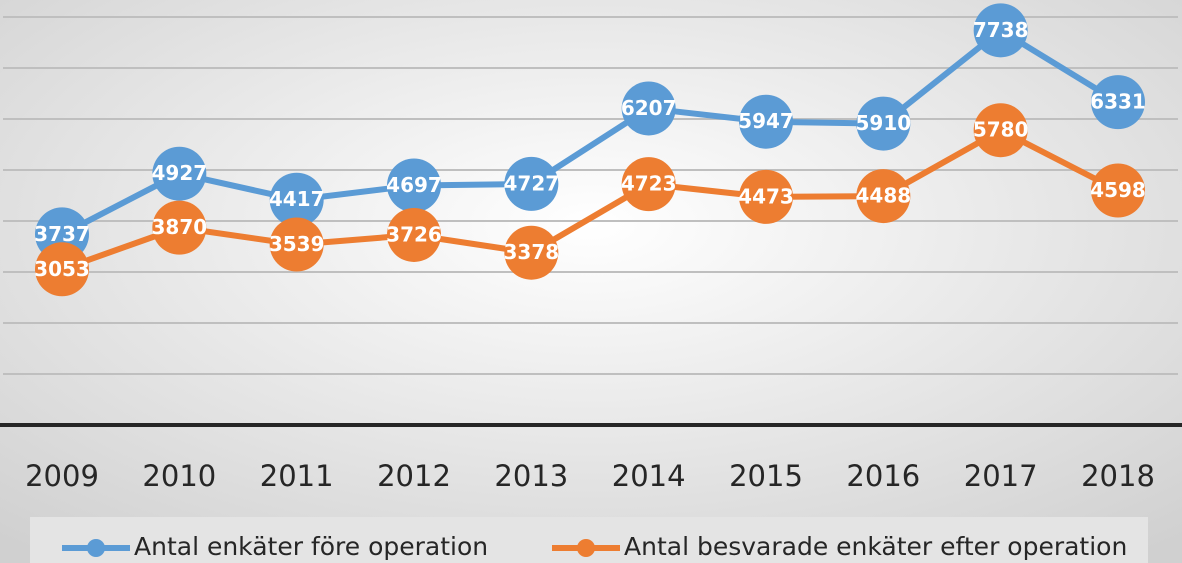 This screenshot has height=563, width=1182. I want to click on data-label: 4417, so click(297, 199).